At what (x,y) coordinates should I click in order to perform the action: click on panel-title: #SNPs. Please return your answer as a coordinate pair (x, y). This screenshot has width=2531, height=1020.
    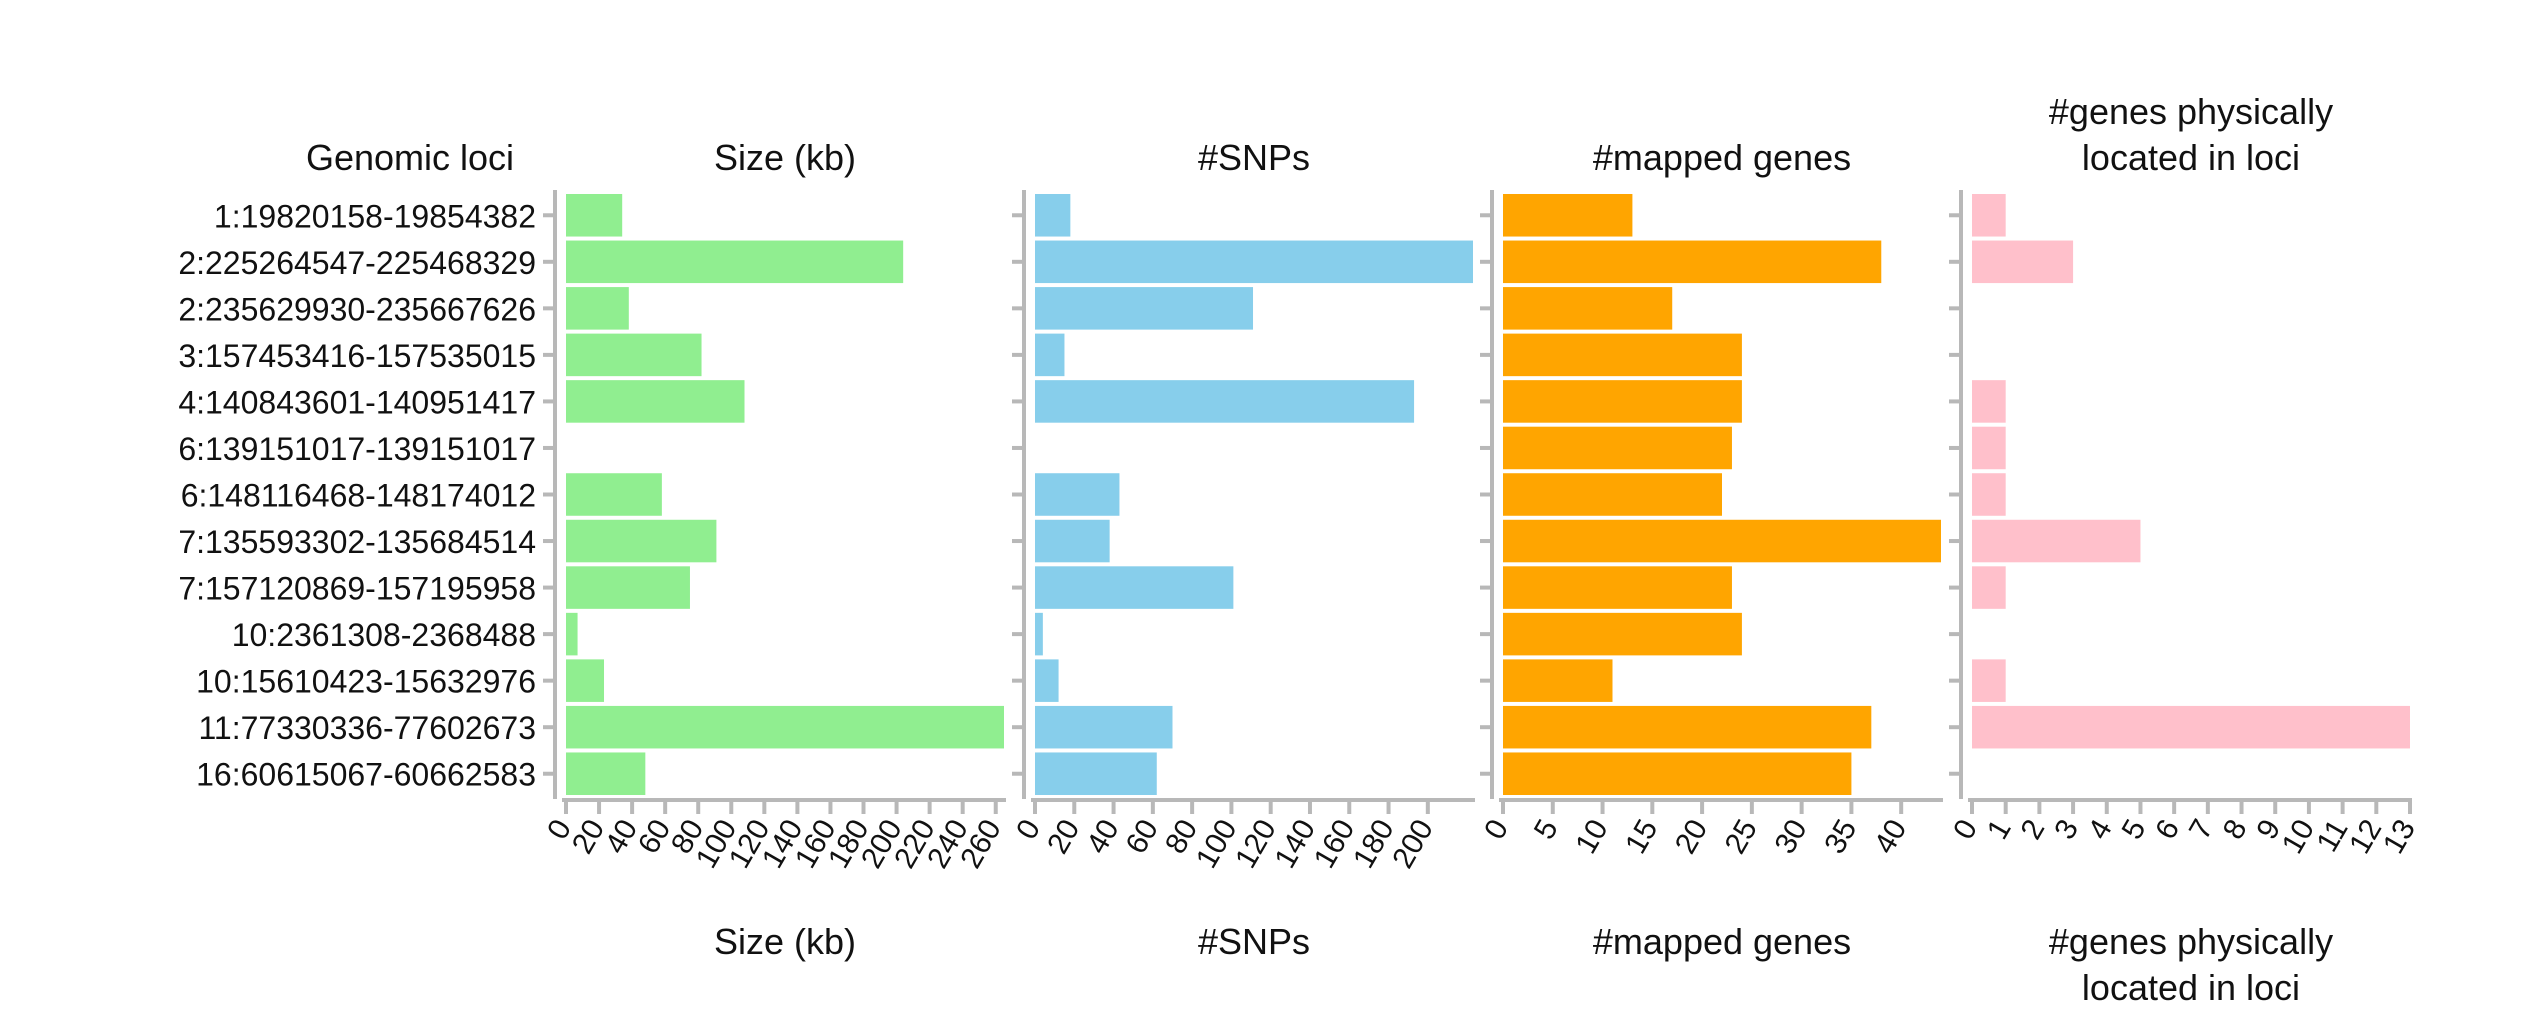
    Looking at the image, I should click on (1254, 157).